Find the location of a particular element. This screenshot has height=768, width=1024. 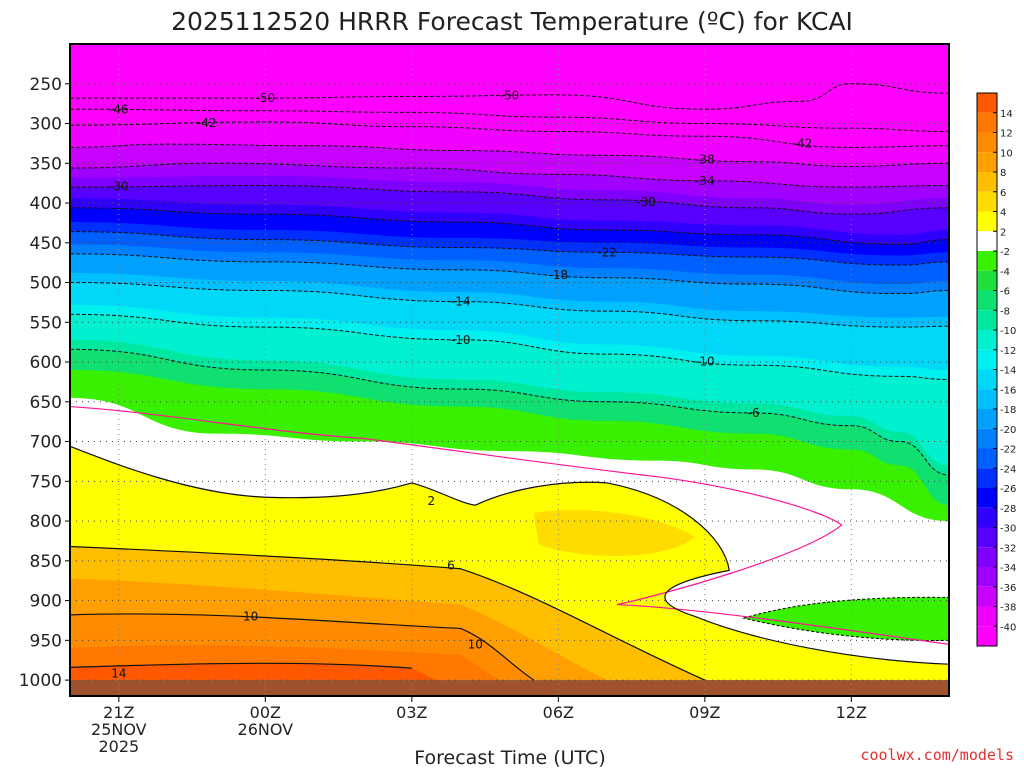

colorbar-label: -4 is located at coordinates (1005, 272).